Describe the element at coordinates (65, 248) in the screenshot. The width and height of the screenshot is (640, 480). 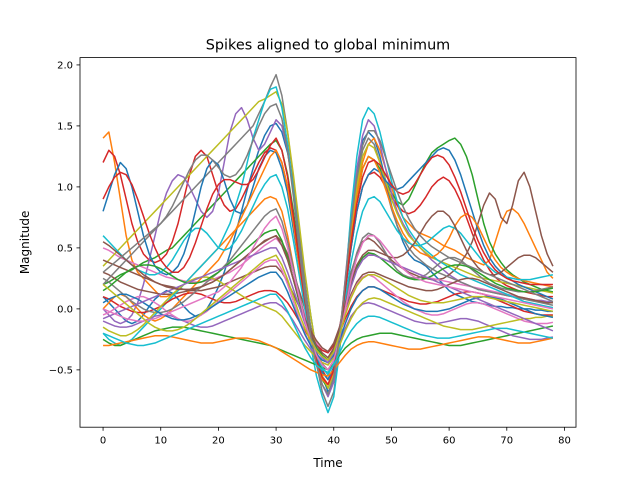
I see `y-tick-label: 0.5` at that location.